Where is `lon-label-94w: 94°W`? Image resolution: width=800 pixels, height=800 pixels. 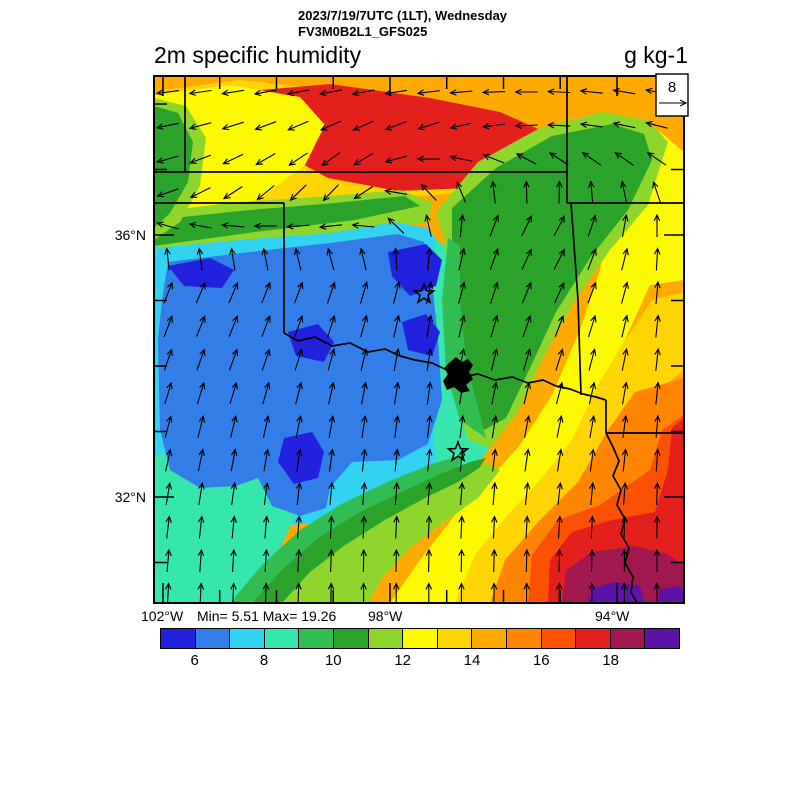
lon-label-94w: 94°W is located at coordinates (612, 616).